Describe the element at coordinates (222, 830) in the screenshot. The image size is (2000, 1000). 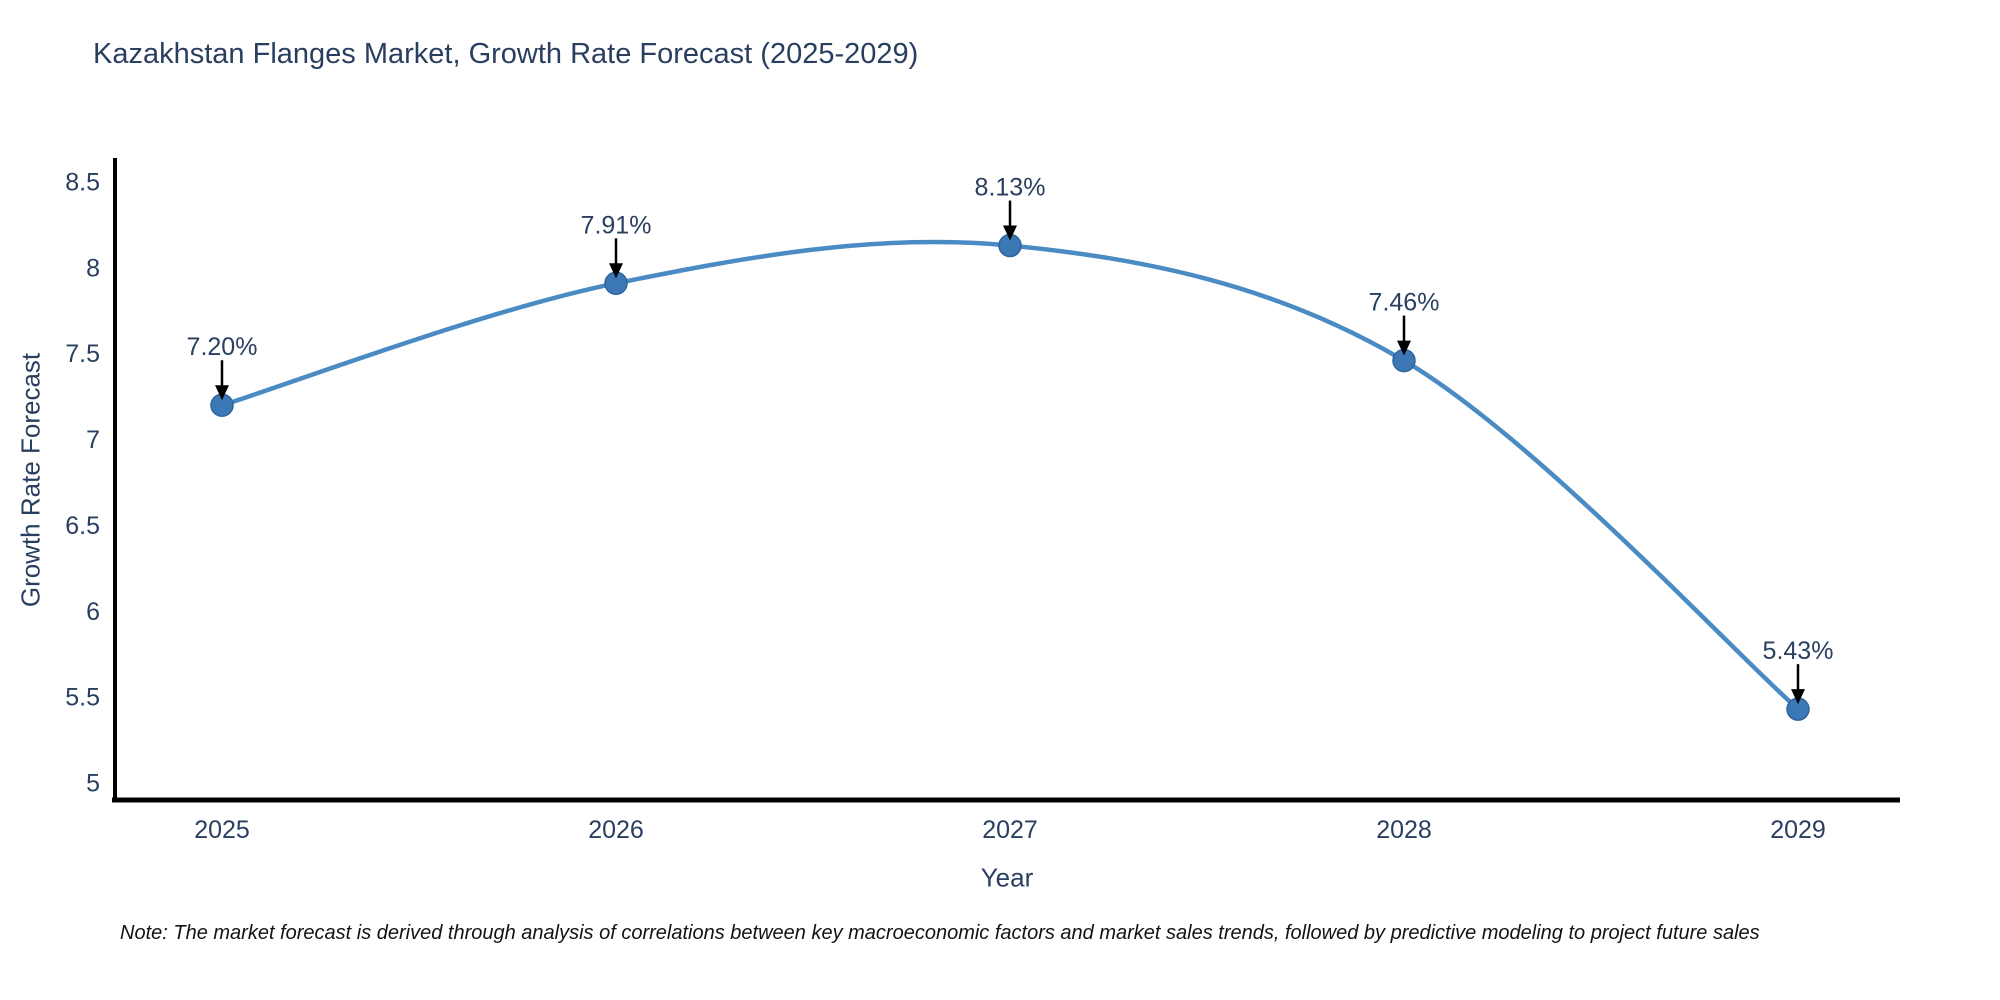
I see `x-tick-label: 2025` at that location.